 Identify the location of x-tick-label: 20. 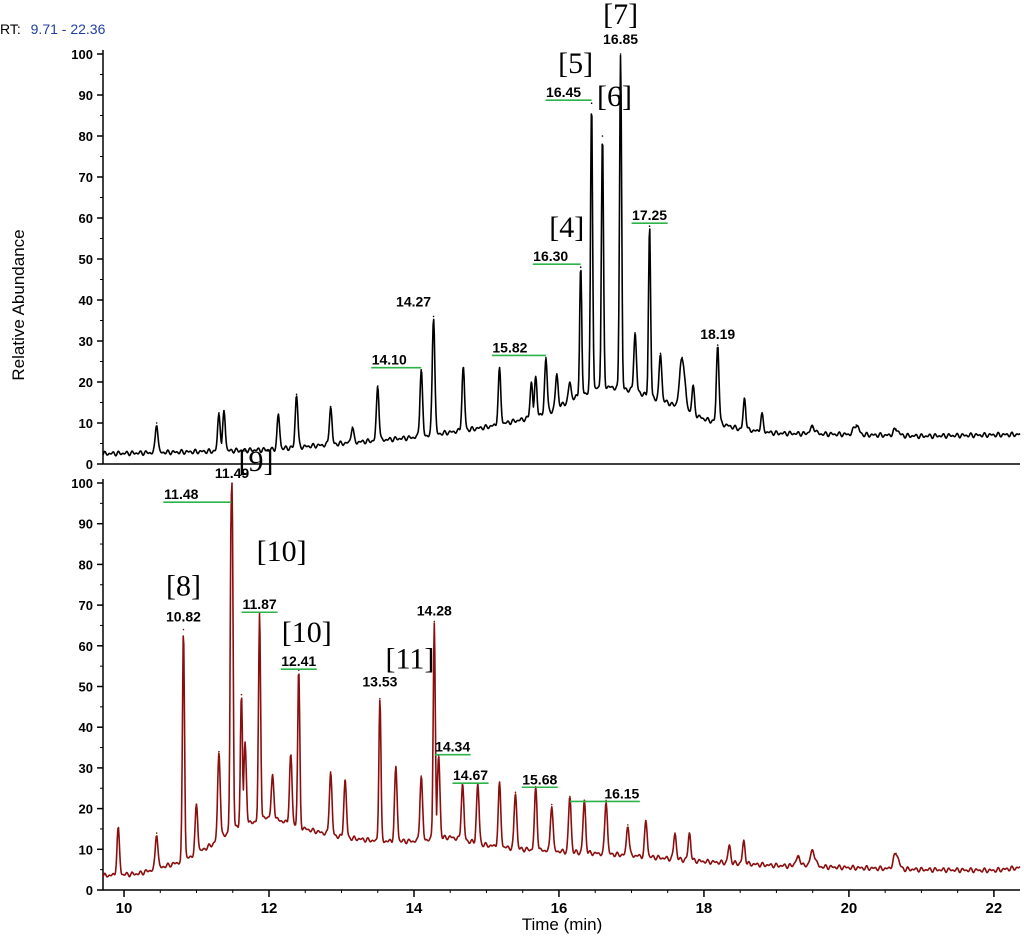
(849, 908).